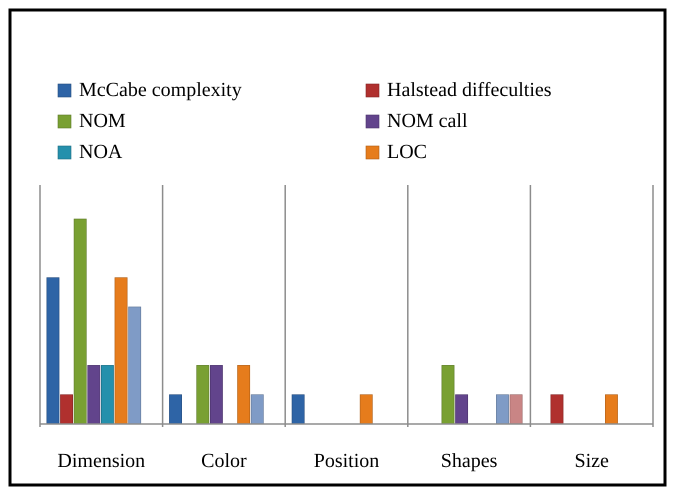  I want to click on x-tick-label: Dimension, so click(101, 461).